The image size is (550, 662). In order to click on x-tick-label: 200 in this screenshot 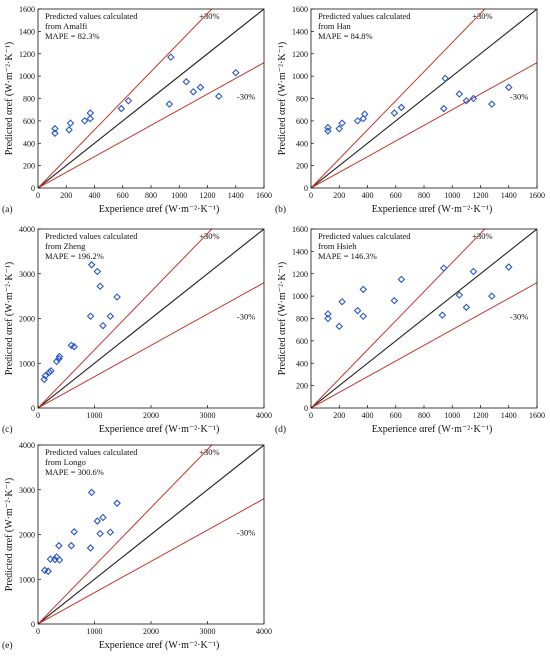, I will do `click(339, 415)`.